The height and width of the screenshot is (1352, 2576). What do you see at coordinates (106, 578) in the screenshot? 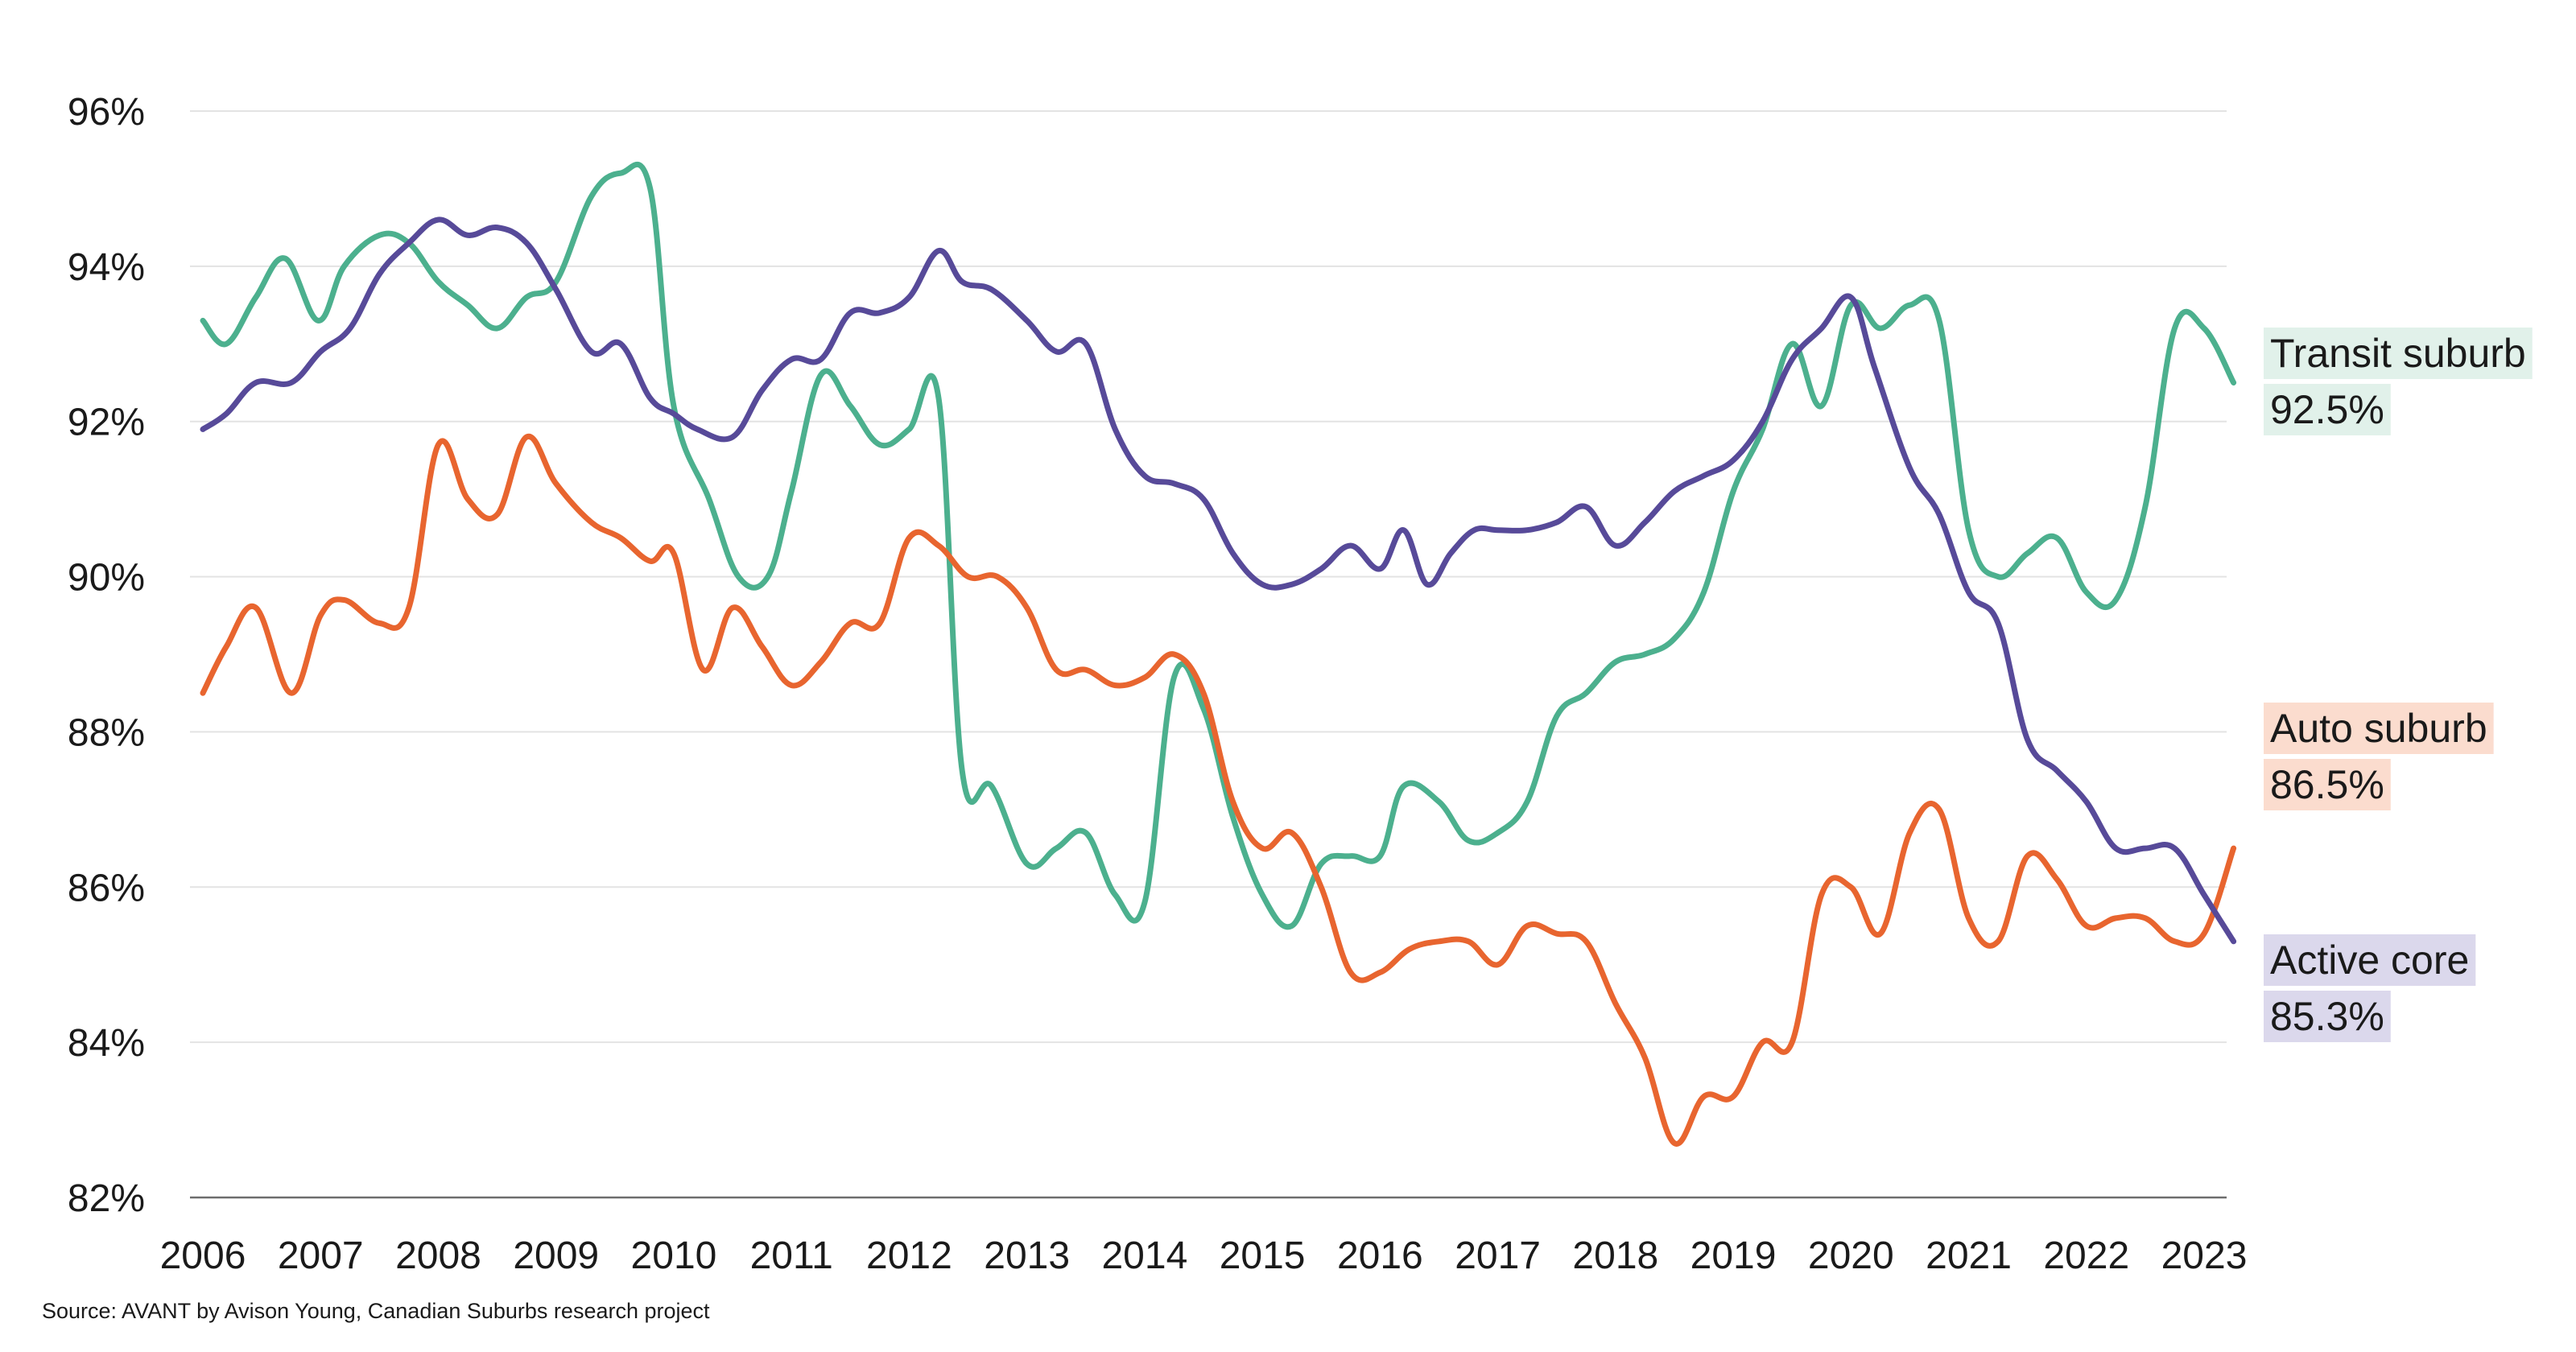
I see `y-tick-label: 90%` at bounding box center [106, 578].